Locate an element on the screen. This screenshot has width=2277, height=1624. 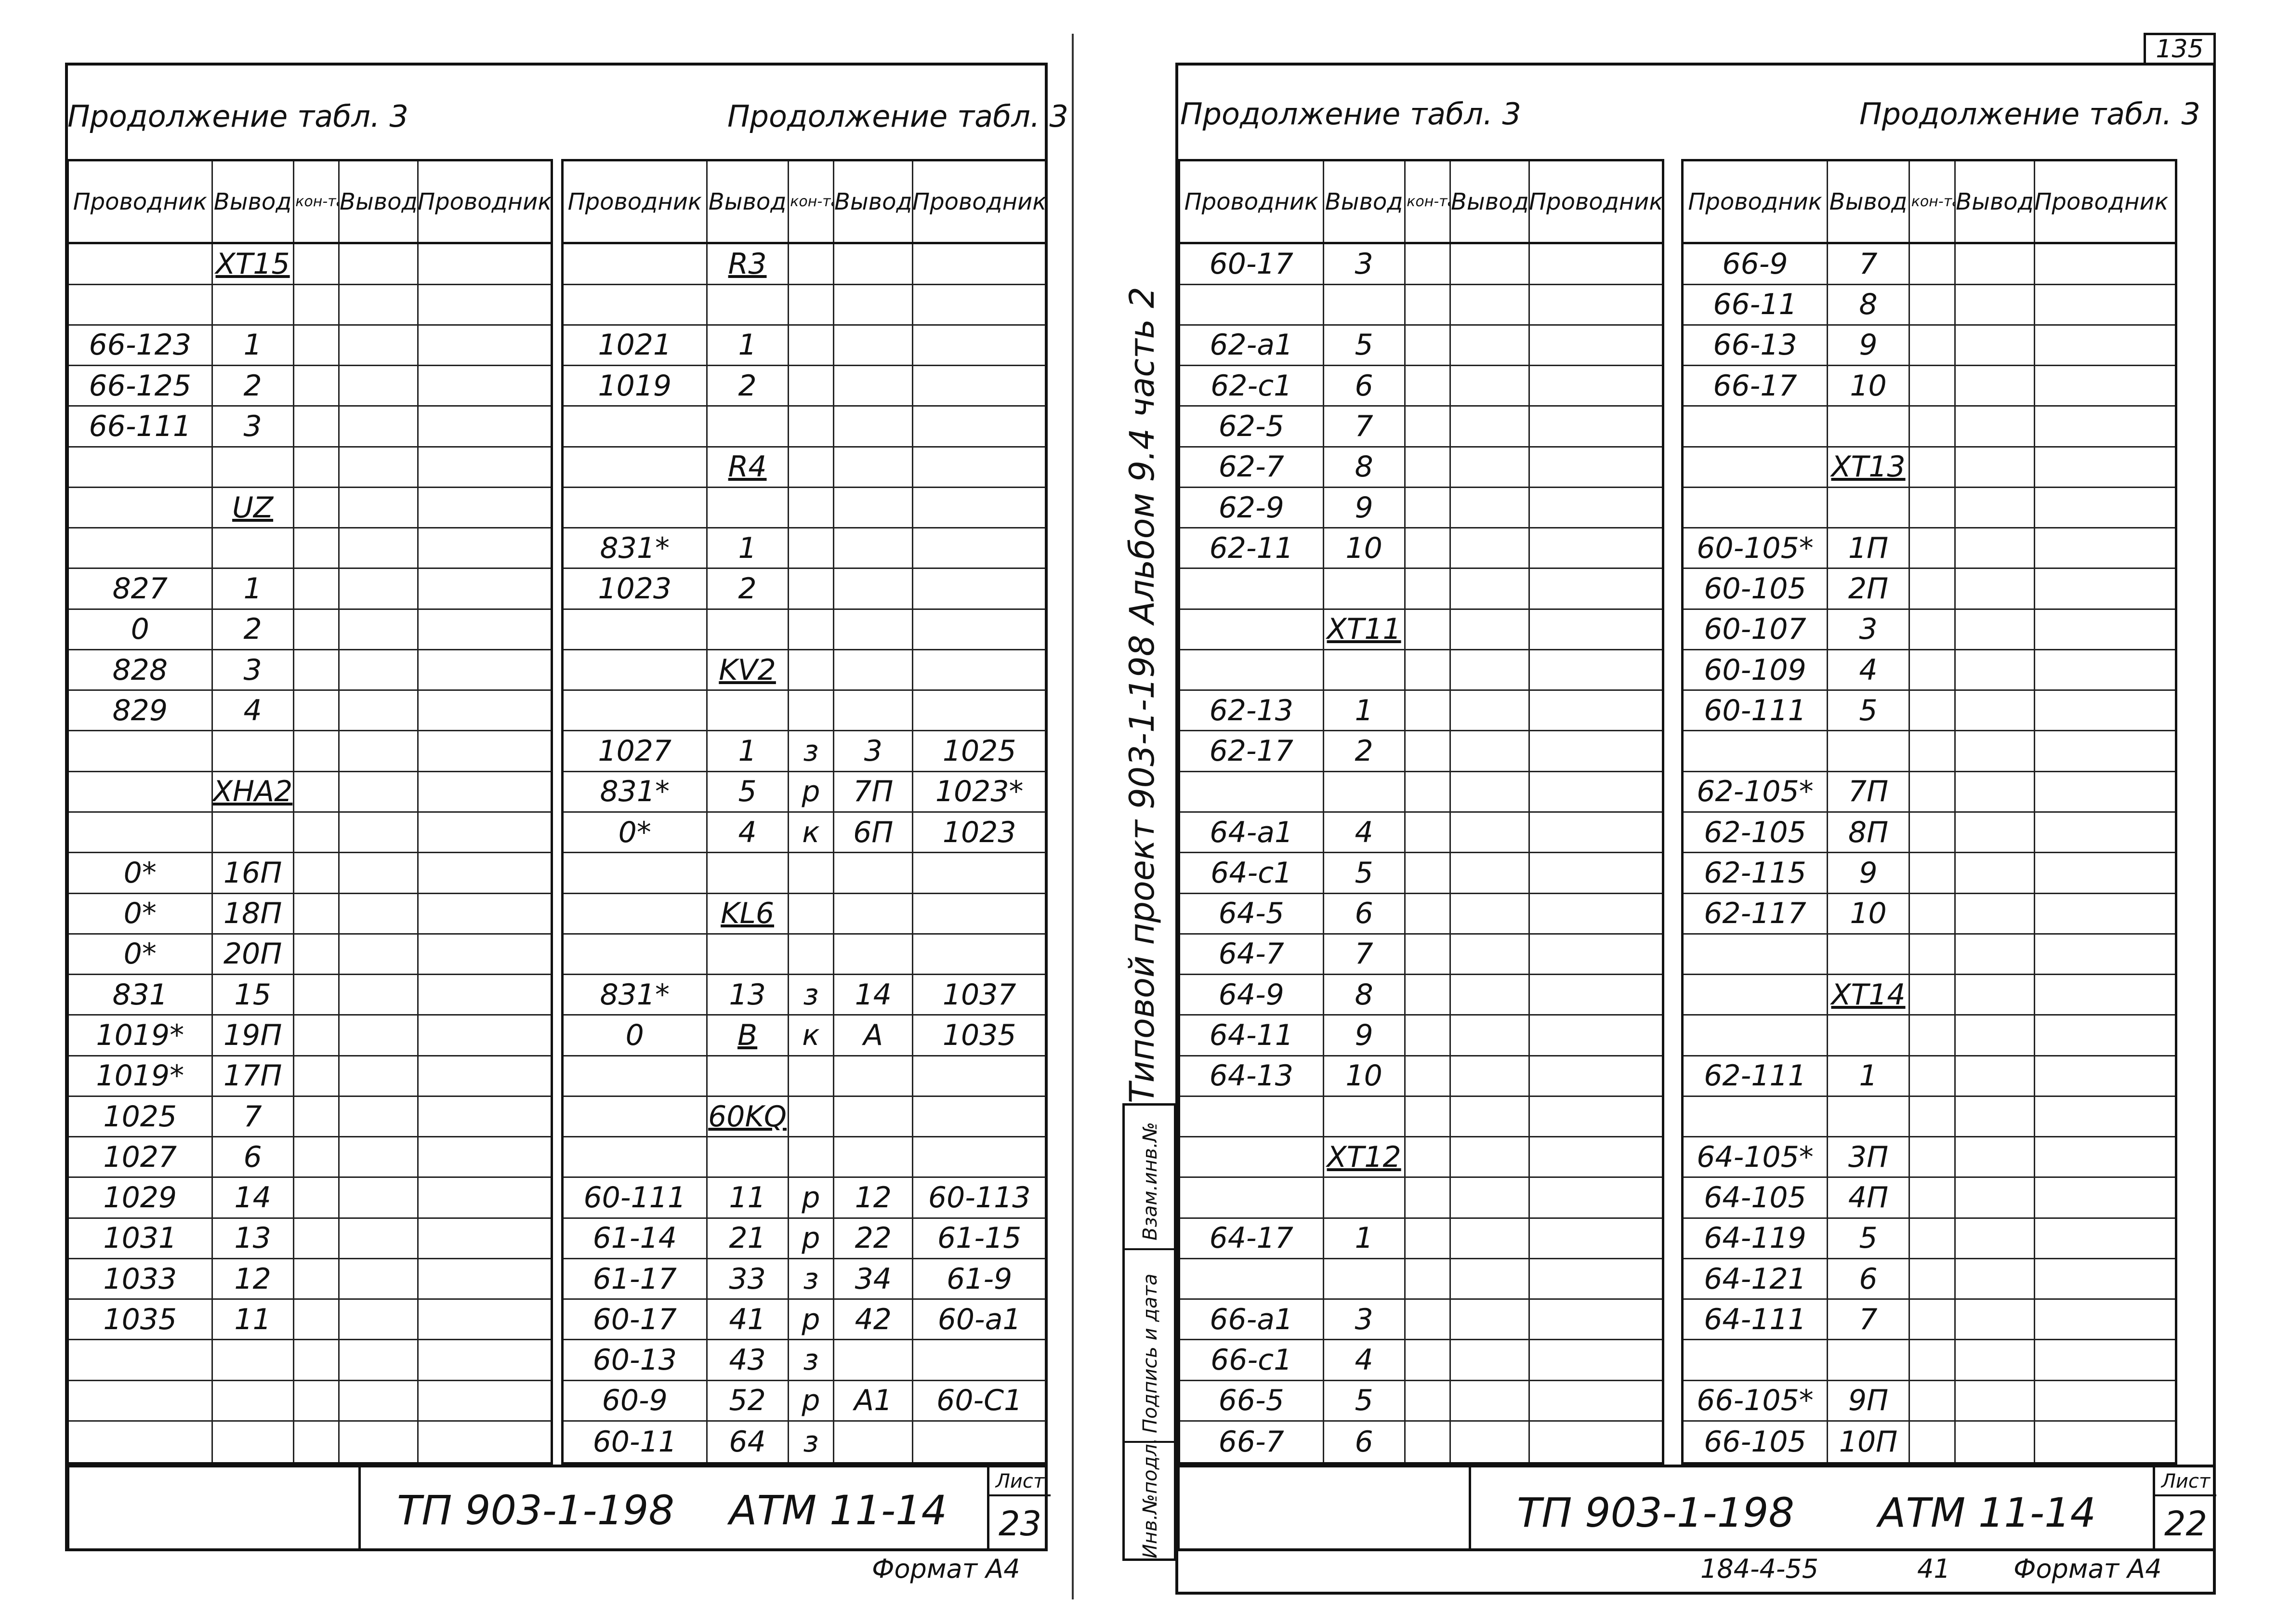
table-row: 1029 14 is located at coordinates (310, 1198).